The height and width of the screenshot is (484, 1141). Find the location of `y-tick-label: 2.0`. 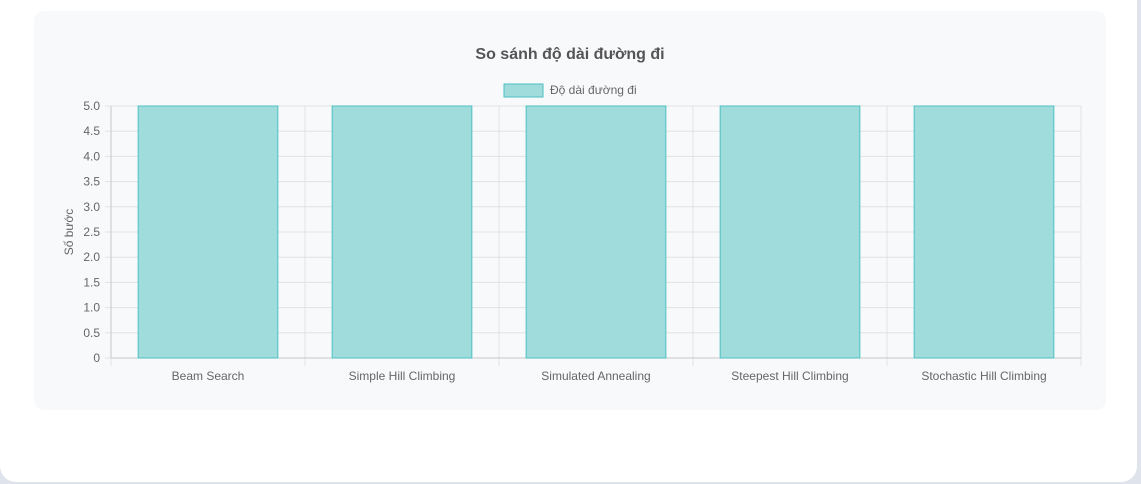

y-tick-label: 2.0 is located at coordinates (91, 257).